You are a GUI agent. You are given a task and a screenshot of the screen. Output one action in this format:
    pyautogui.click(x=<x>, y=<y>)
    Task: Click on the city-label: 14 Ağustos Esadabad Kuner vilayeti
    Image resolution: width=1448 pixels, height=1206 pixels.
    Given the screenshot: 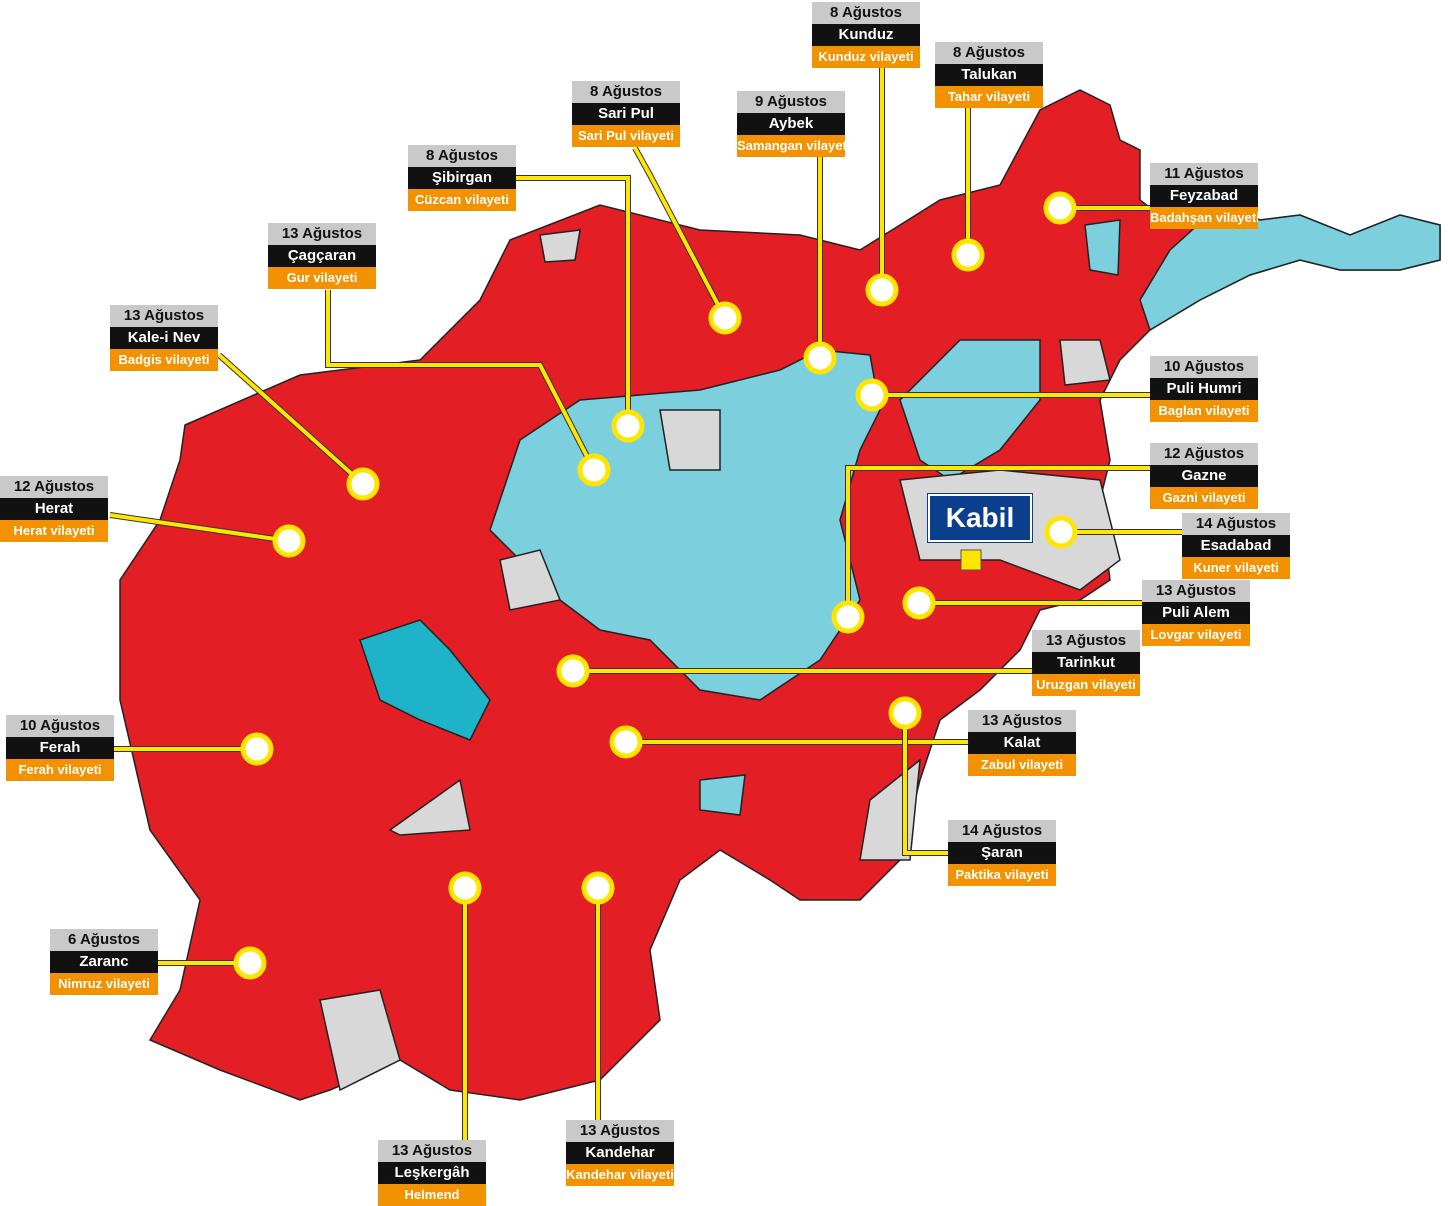 What is the action you would take?
    pyautogui.click(x=1236, y=546)
    